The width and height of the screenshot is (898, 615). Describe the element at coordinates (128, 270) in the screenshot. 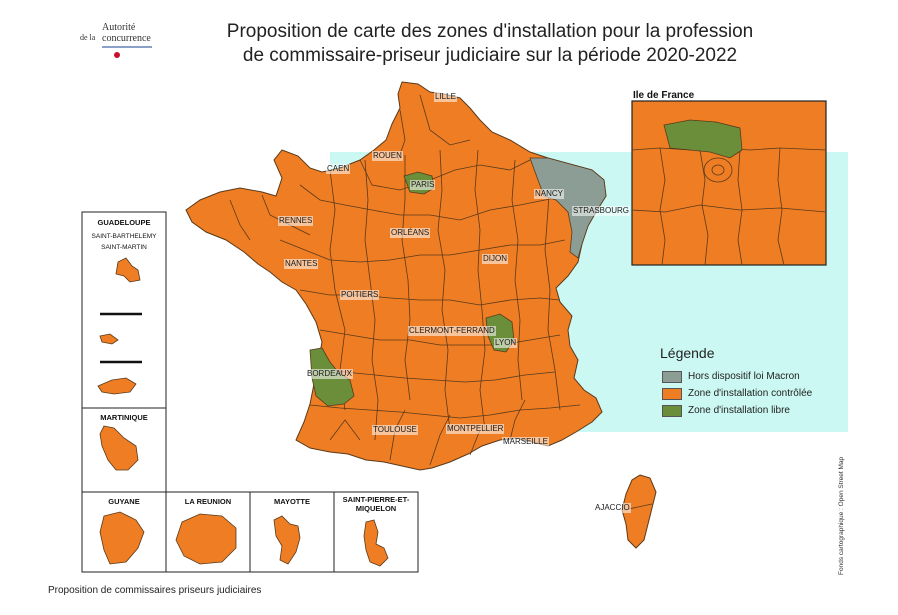

I see `guadeloupe-shape` at that location.